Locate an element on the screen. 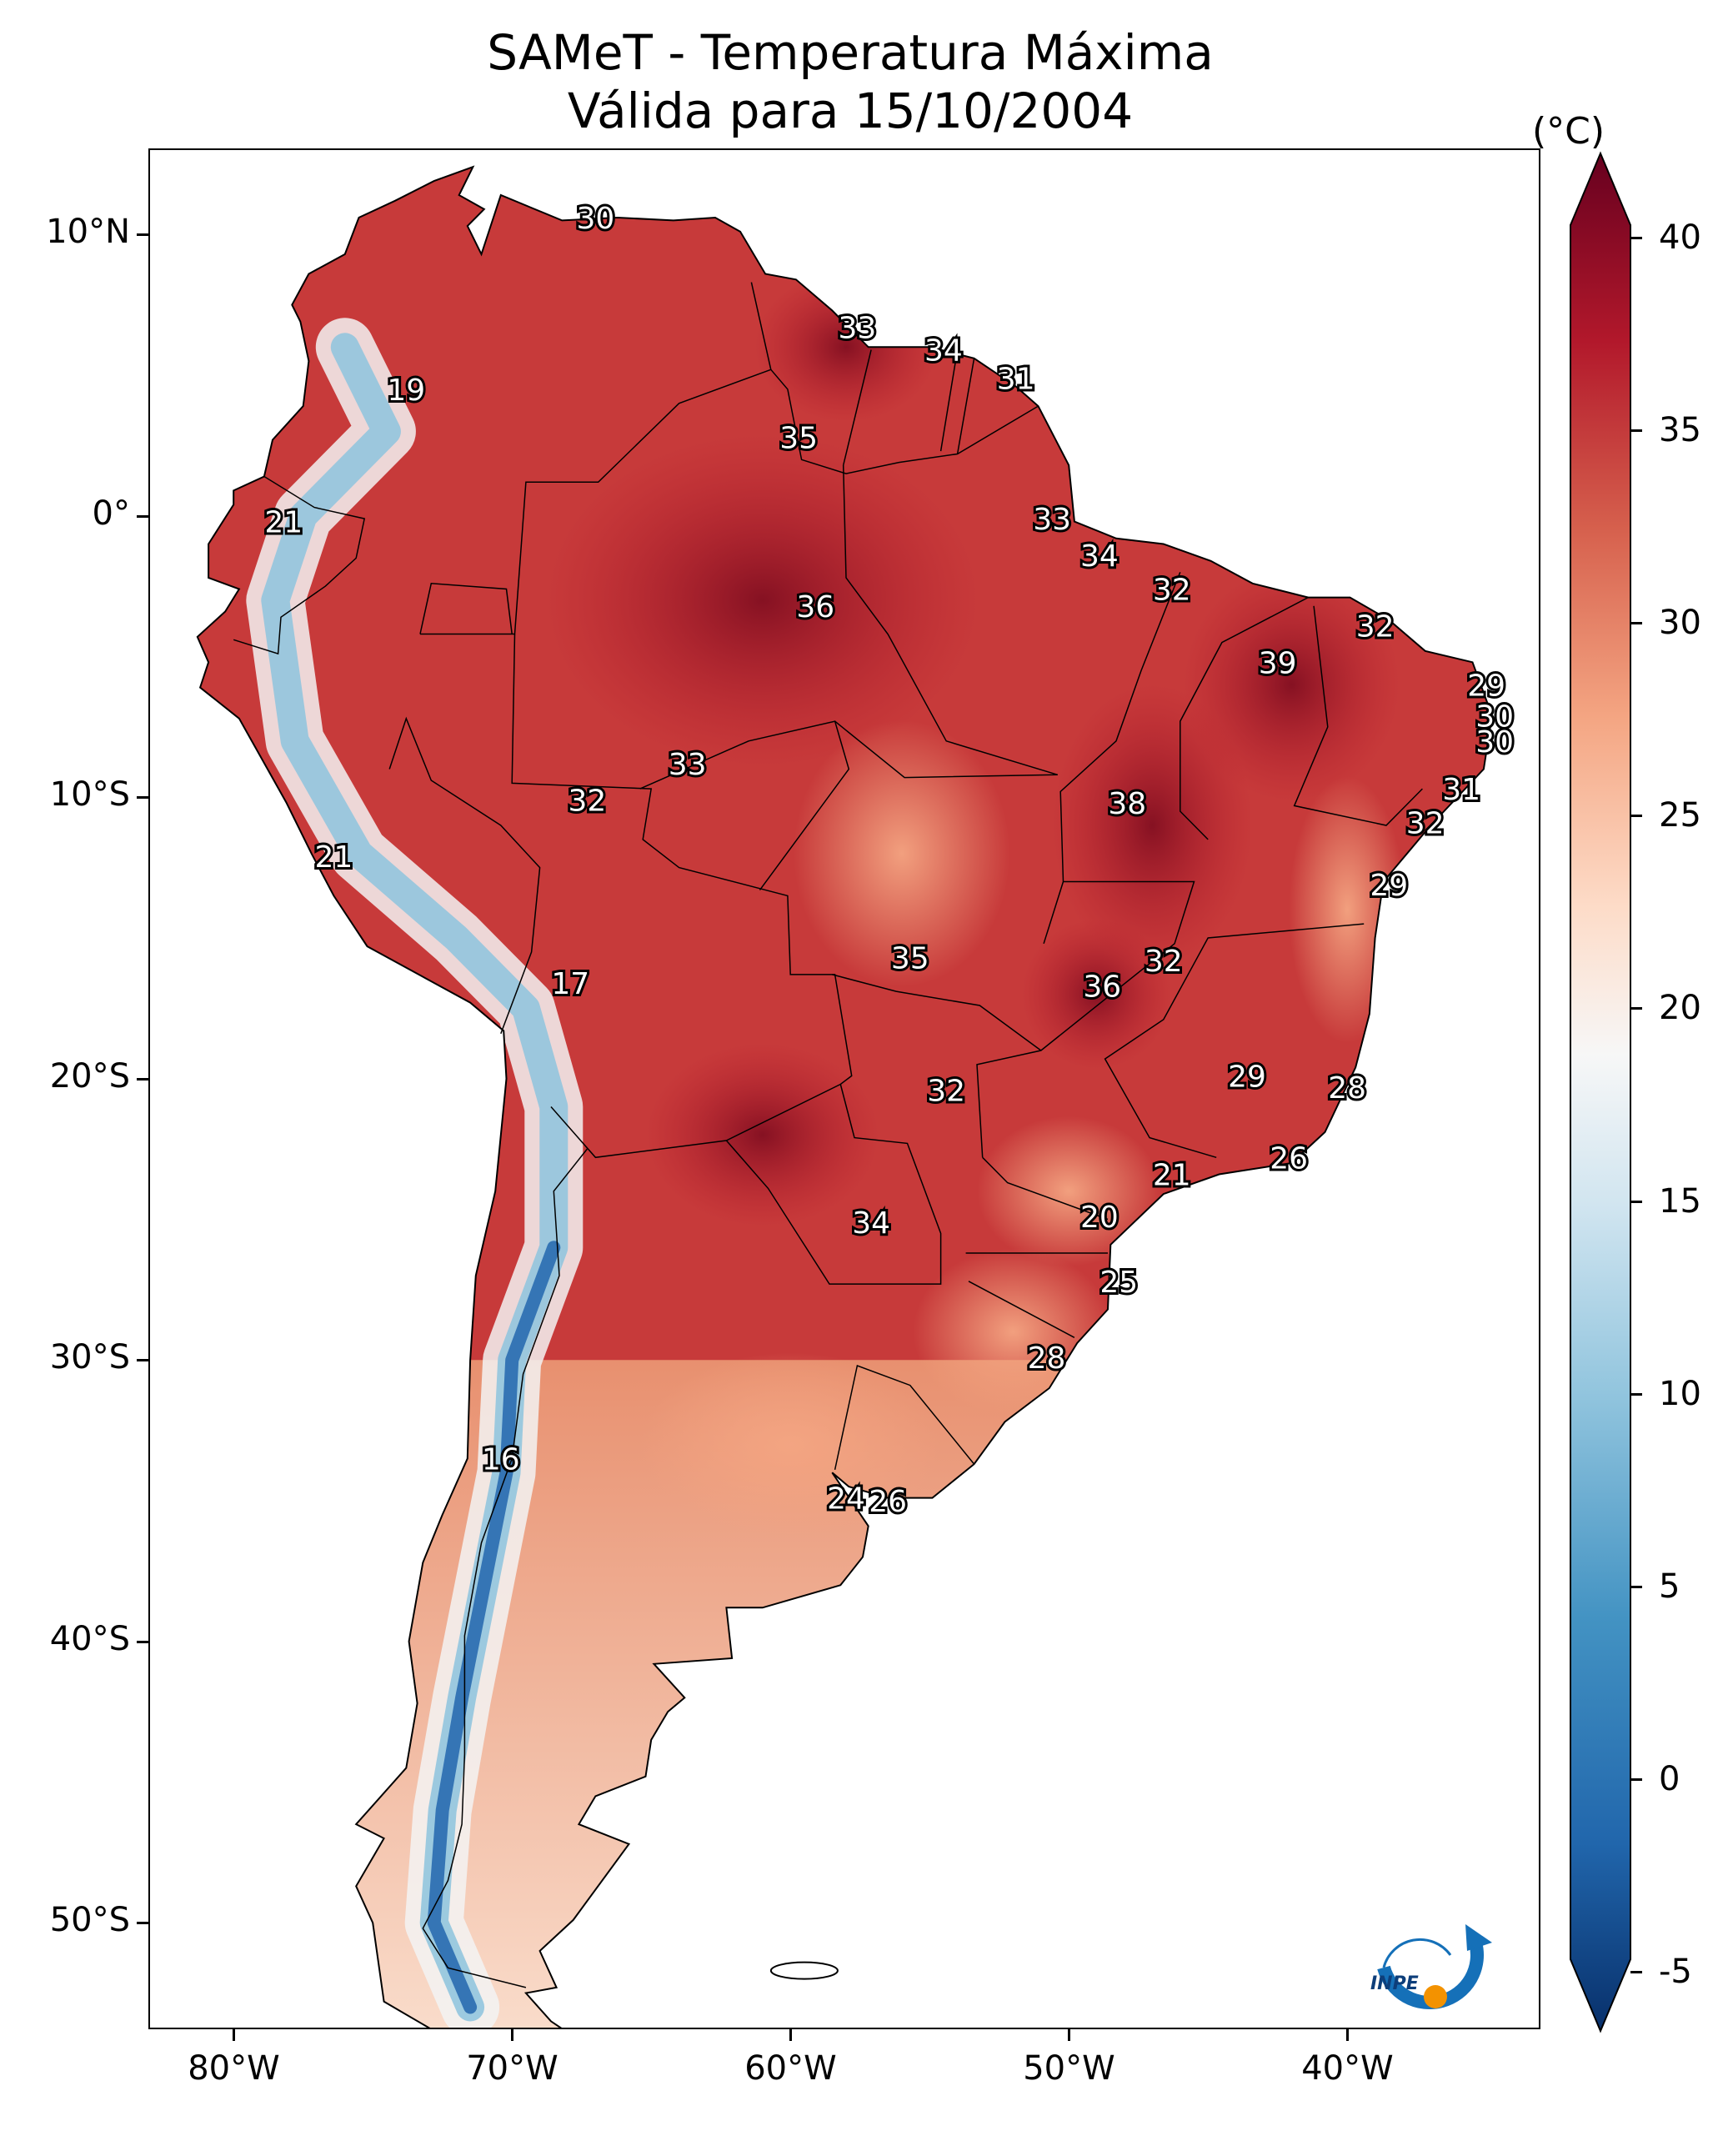  lat-label: 30°S is located at coordinates (89, 1357).